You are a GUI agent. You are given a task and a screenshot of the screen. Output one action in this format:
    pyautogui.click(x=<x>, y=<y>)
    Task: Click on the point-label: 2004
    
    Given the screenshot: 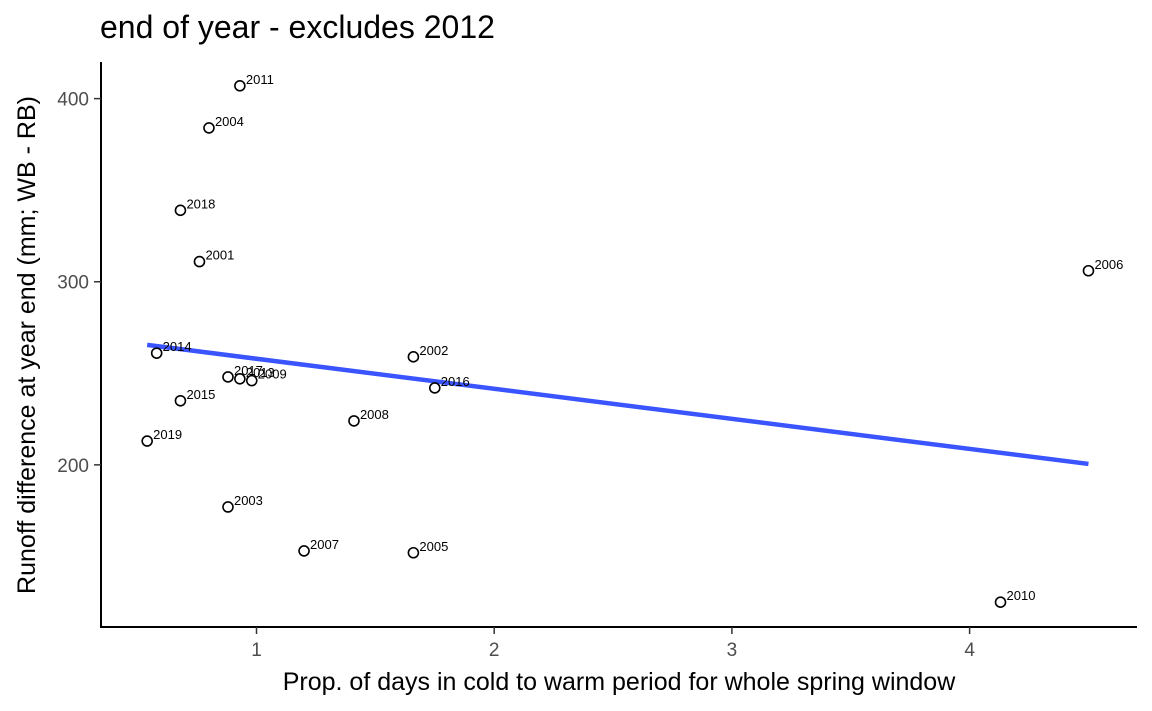 What is the action you would take?
    pyautogui.click(x=229, y=121)
    